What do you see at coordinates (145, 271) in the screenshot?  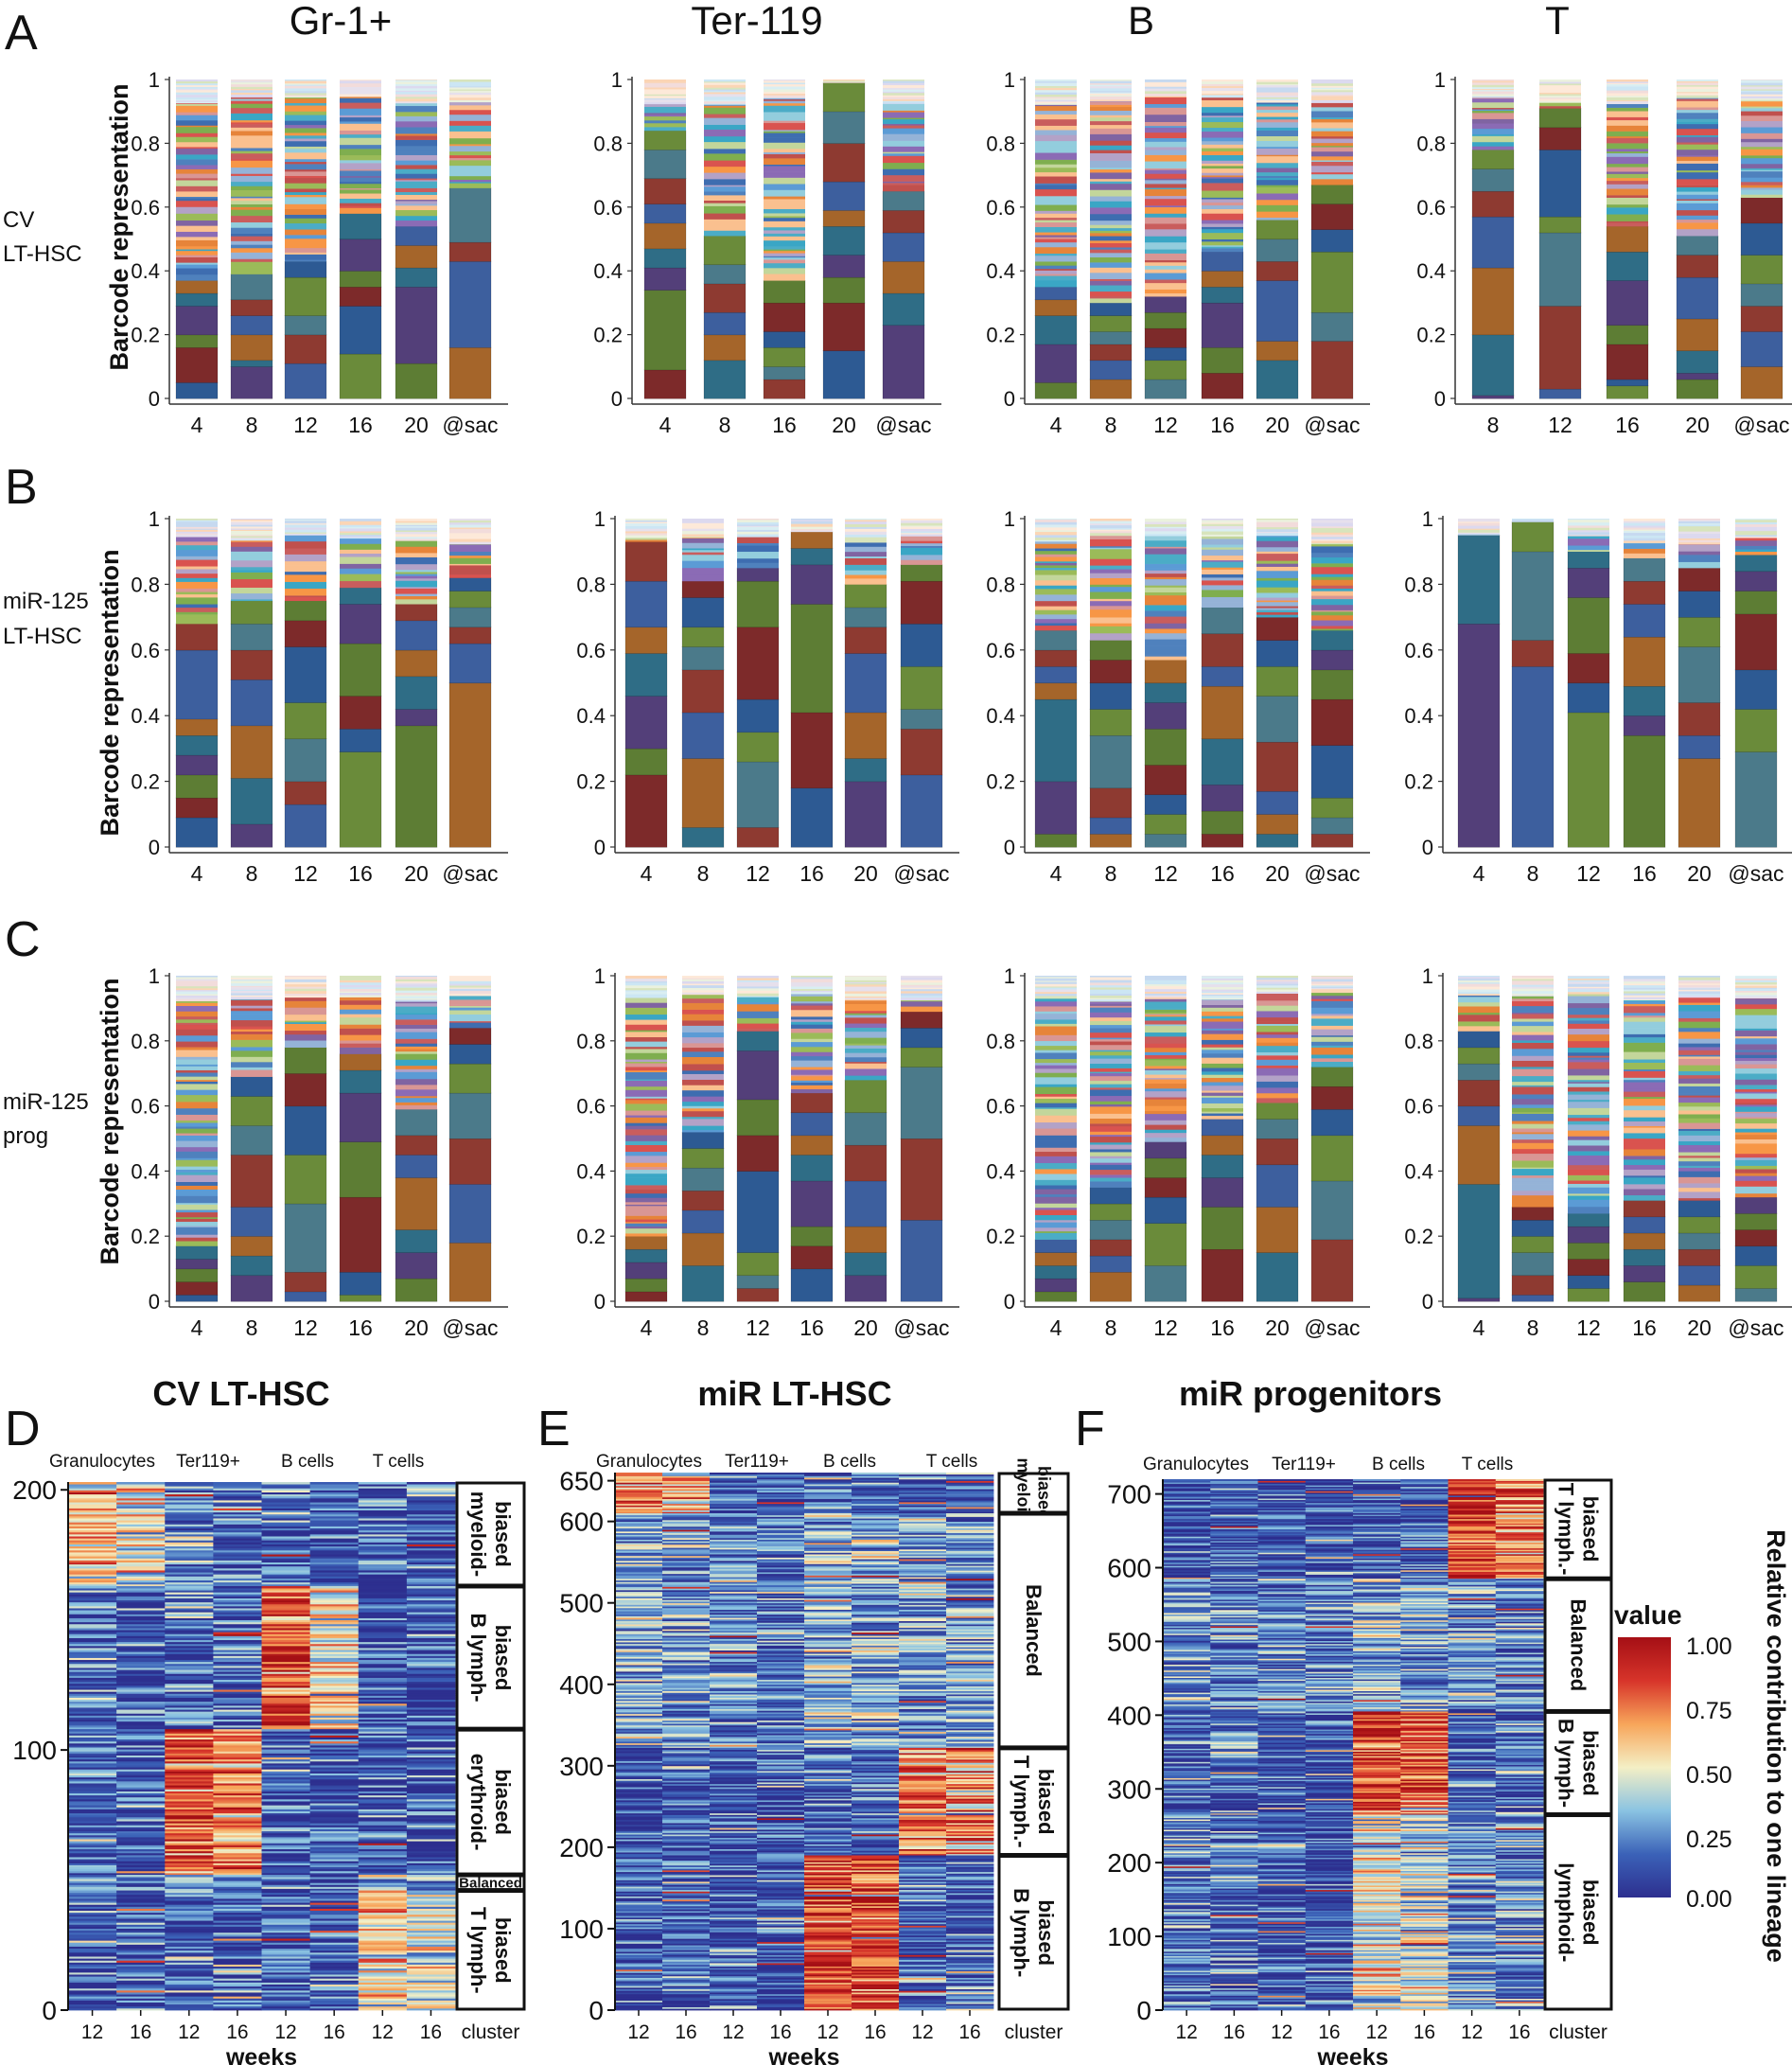 I see `y-tick-label: 0.4` at bounding box center [145, 271].